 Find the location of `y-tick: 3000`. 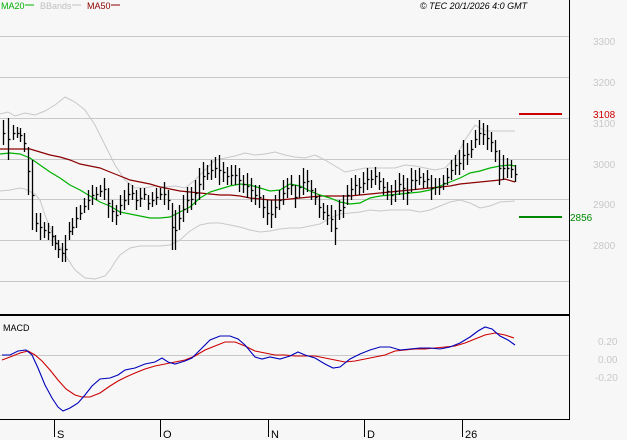

y-tick: 3000 is located at coordinates (604, 165).